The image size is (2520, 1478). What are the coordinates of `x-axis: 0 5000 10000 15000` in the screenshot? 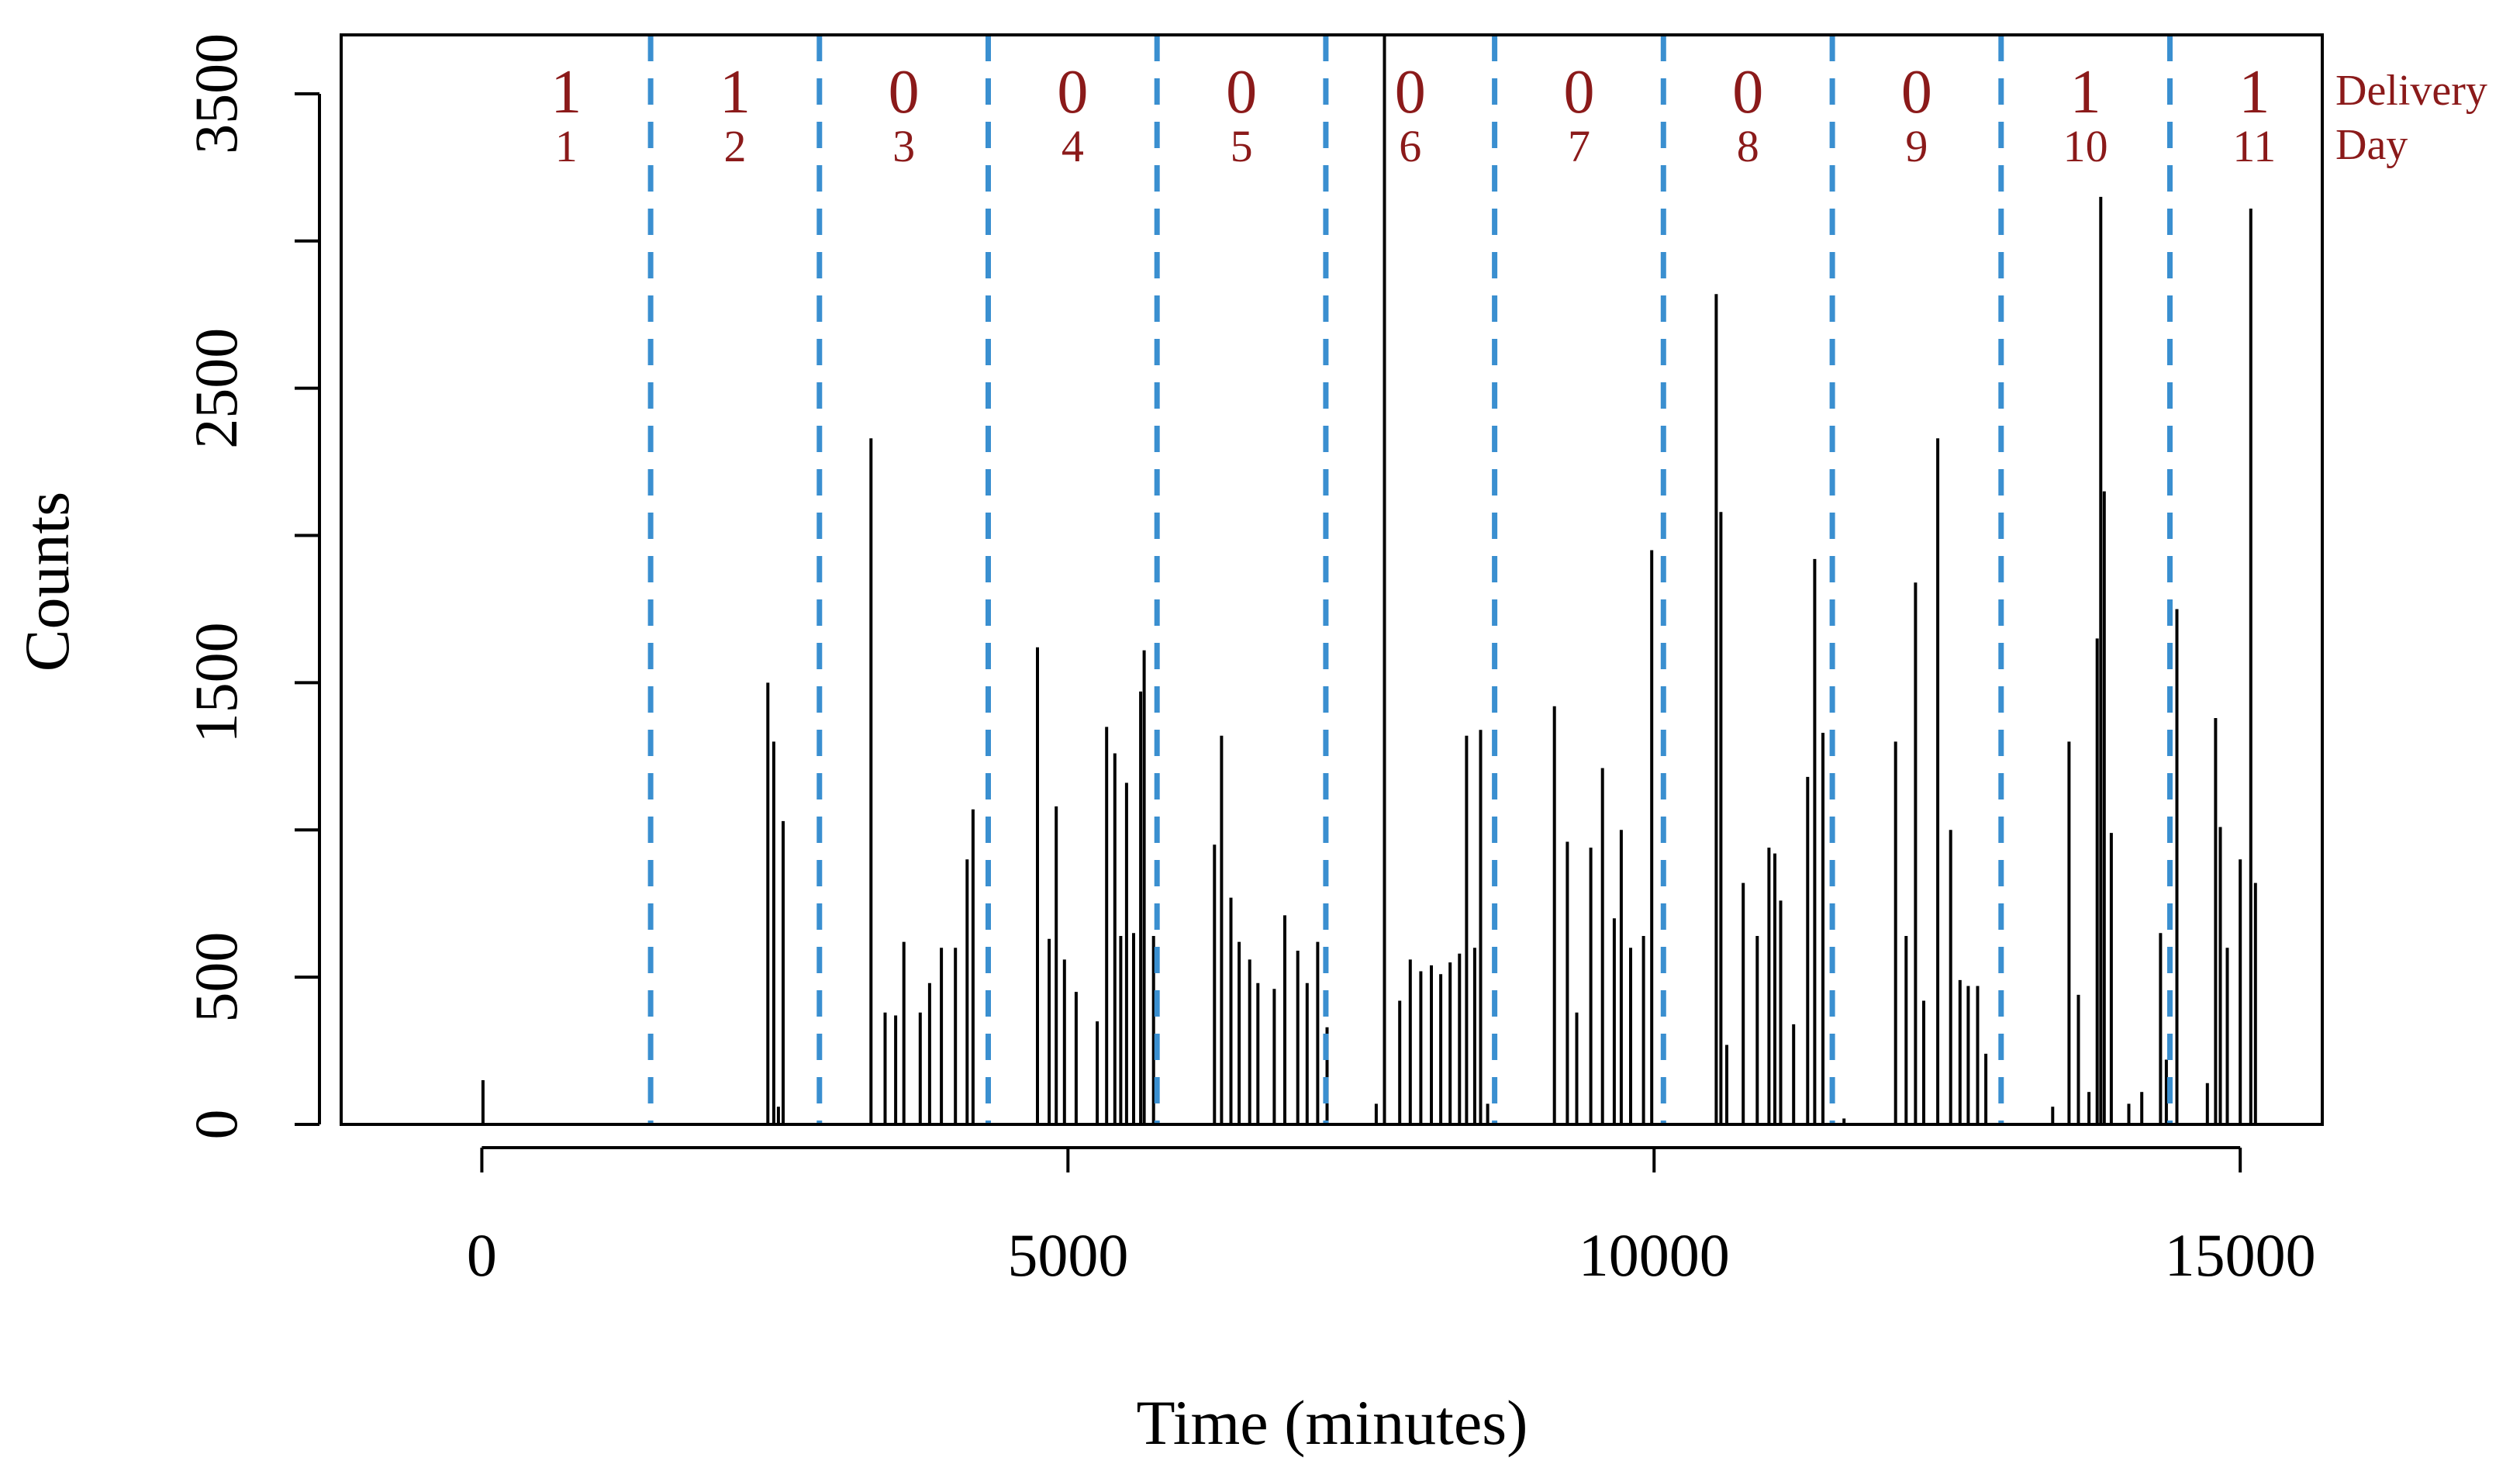 It's located at (1391, 1218).